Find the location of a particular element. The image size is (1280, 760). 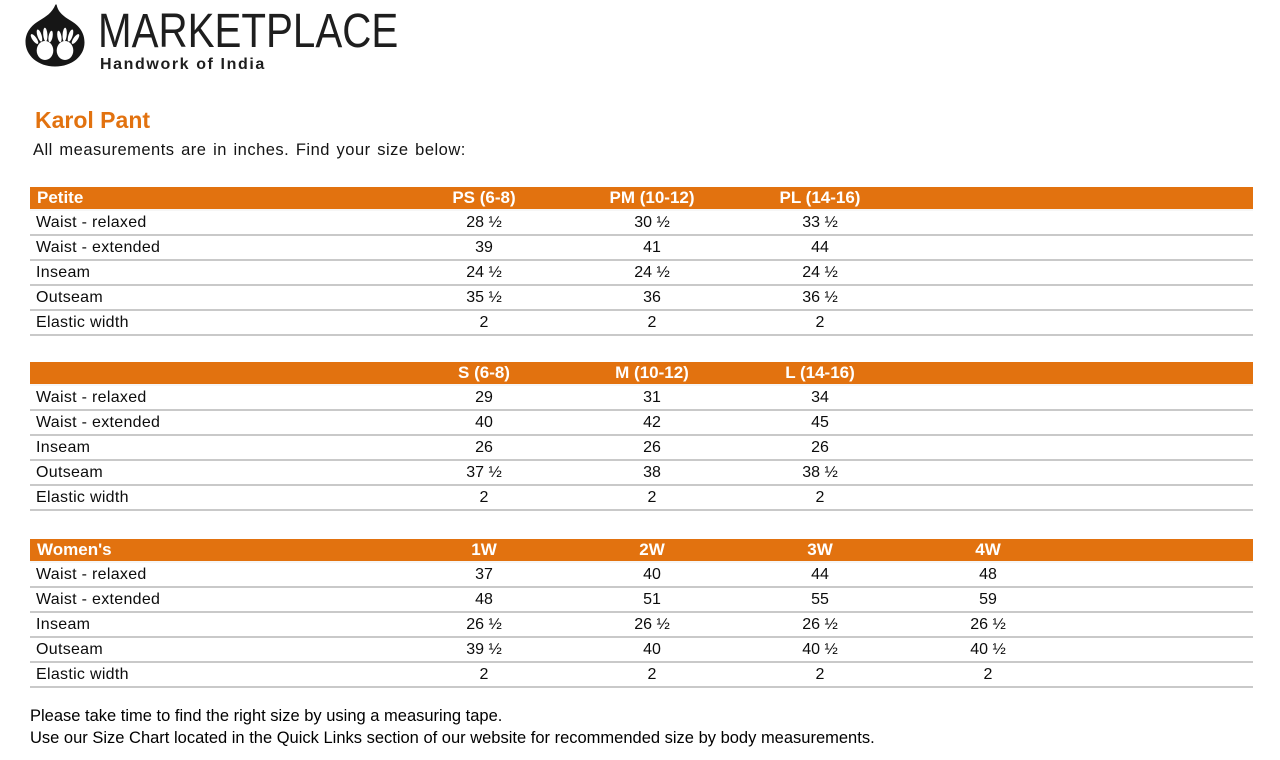

measurement-value: 48 is located at coordinates (484, 599).